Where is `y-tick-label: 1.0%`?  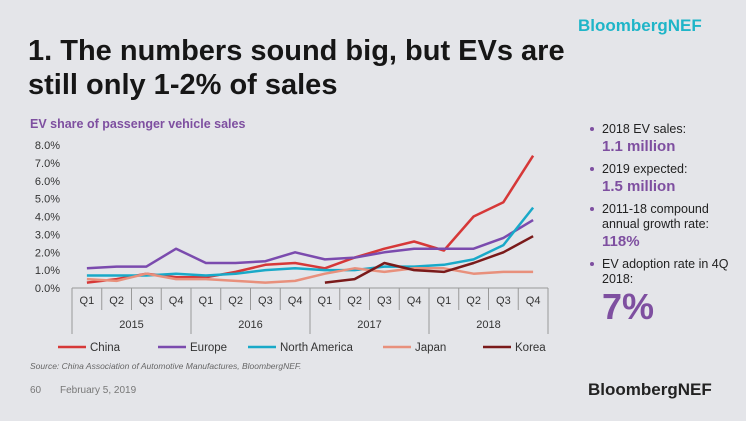 y-tick-label: 1.0% is located at coordinates (47, 271).